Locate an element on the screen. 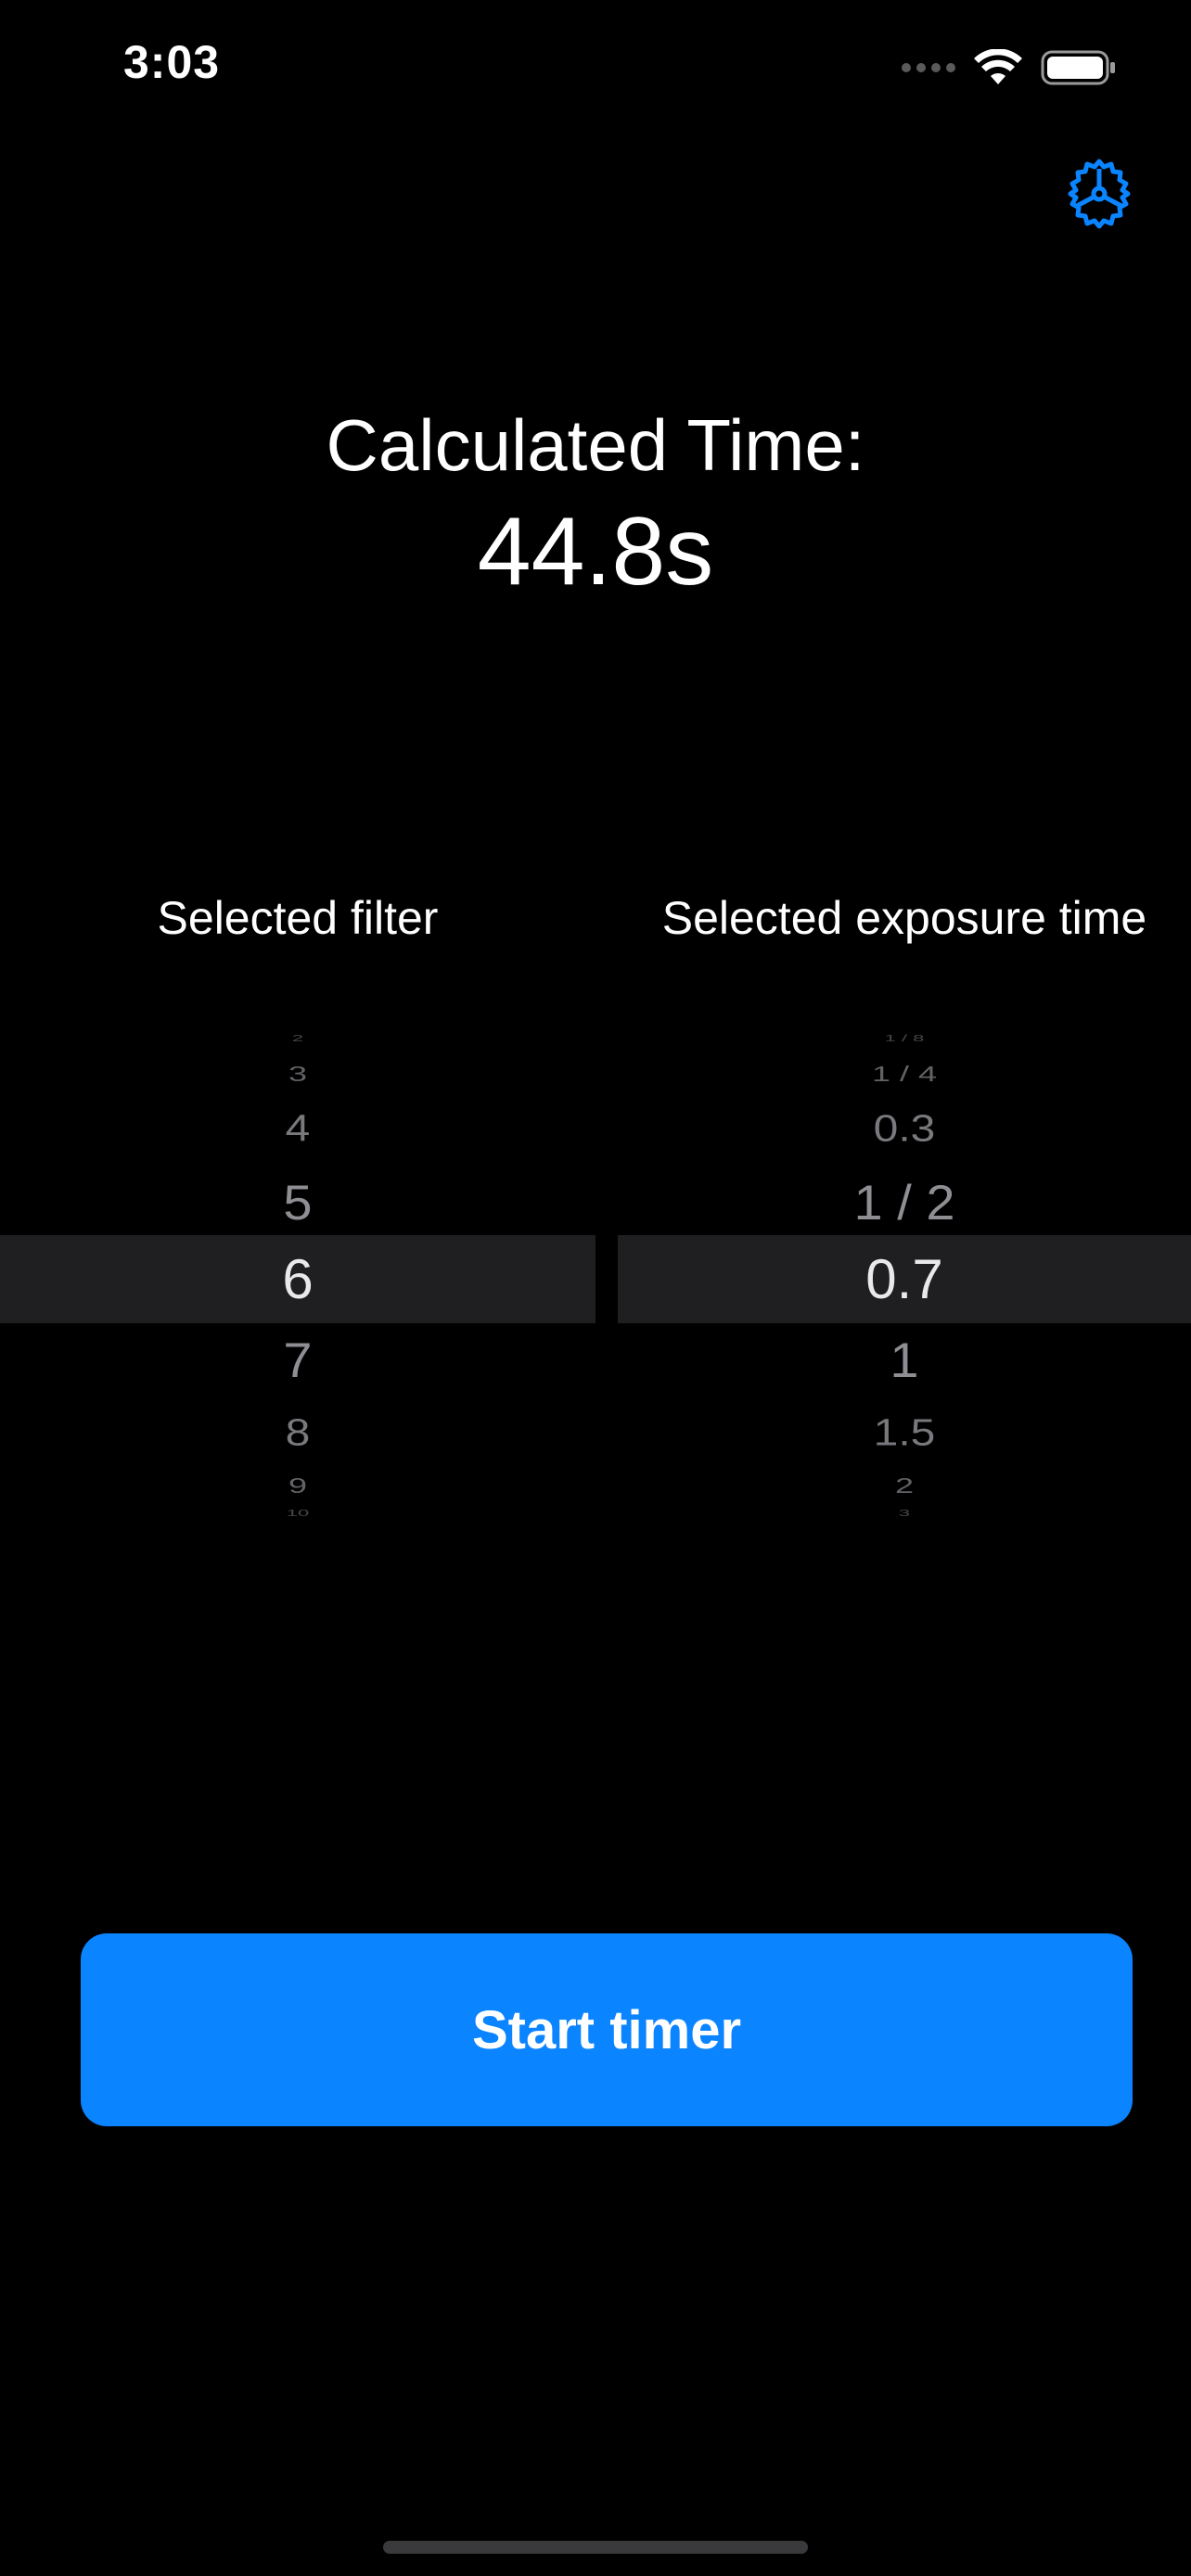 The image size is (1191, 2576). exposure-picker-title: Selected exposure time is located at coordinates (904, 918).